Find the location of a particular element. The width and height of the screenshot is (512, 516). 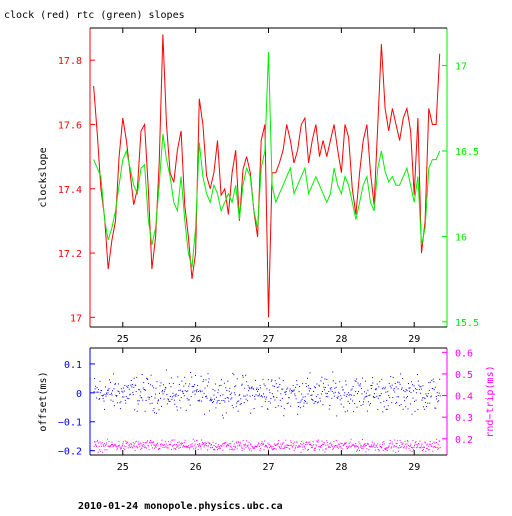

y-tick-label: −0.2 is located at coordinates (70, 452).